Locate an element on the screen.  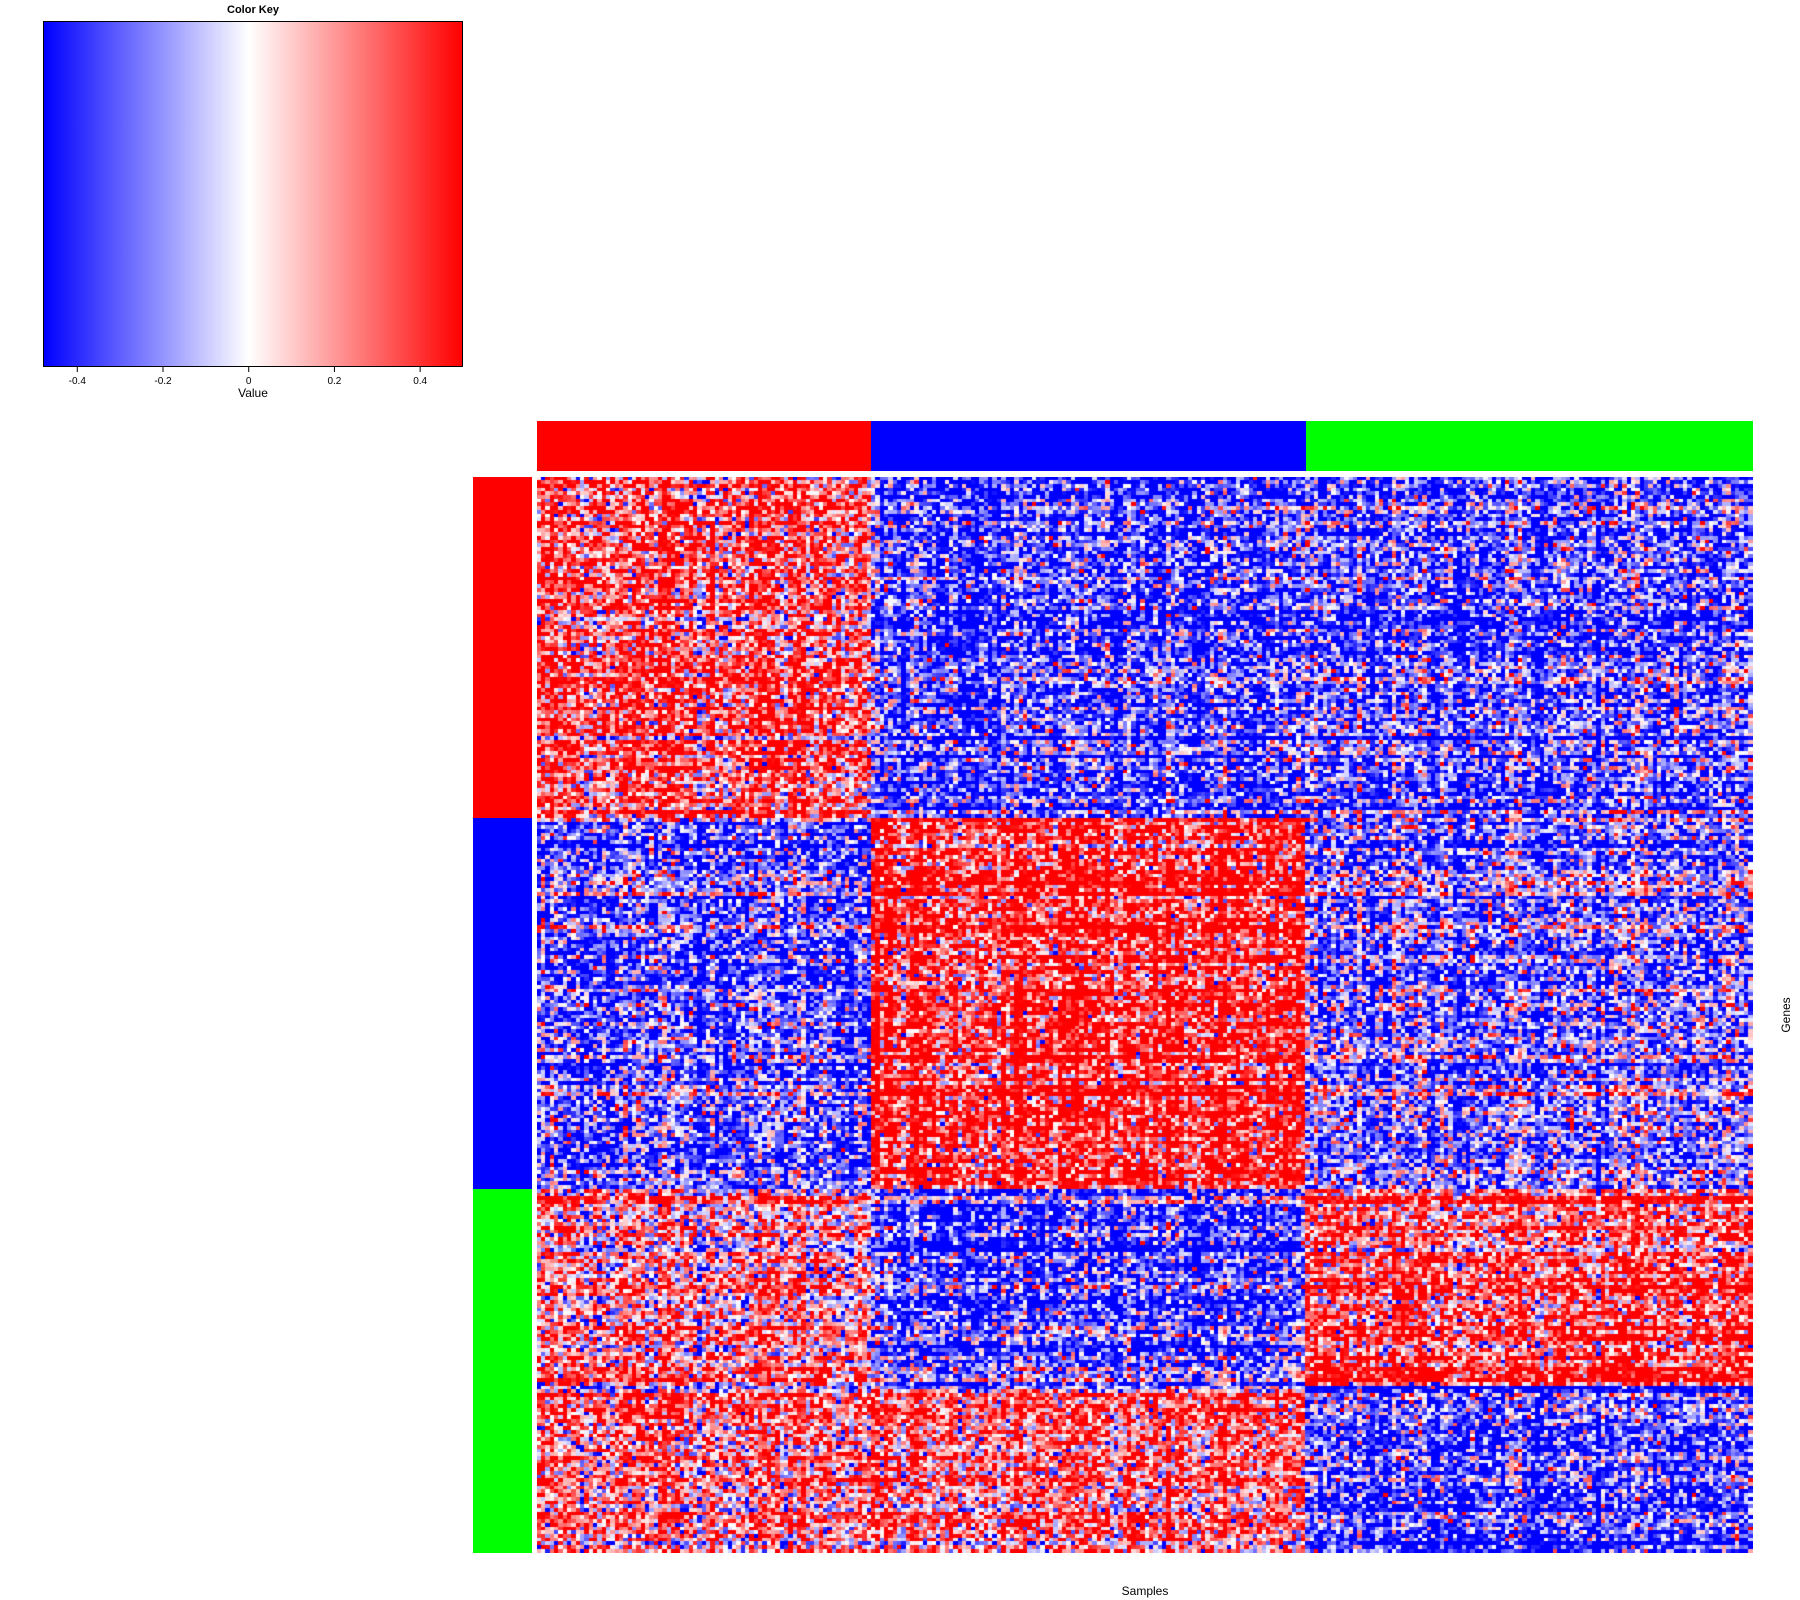
color-key-tick-label: 0.2 is located at coordinates (334, 381).